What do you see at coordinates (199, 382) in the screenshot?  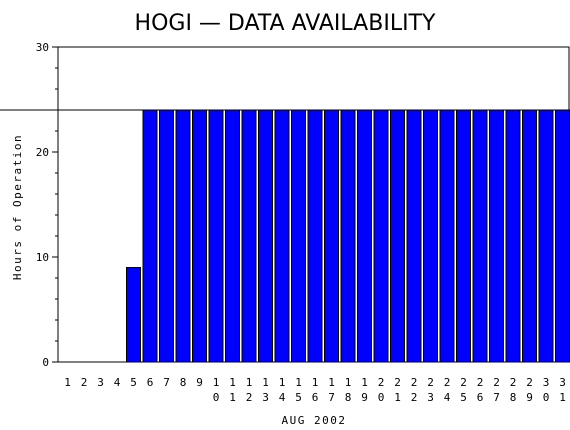 I see `x-tick-label: 9` at bounding box center [199, 382].